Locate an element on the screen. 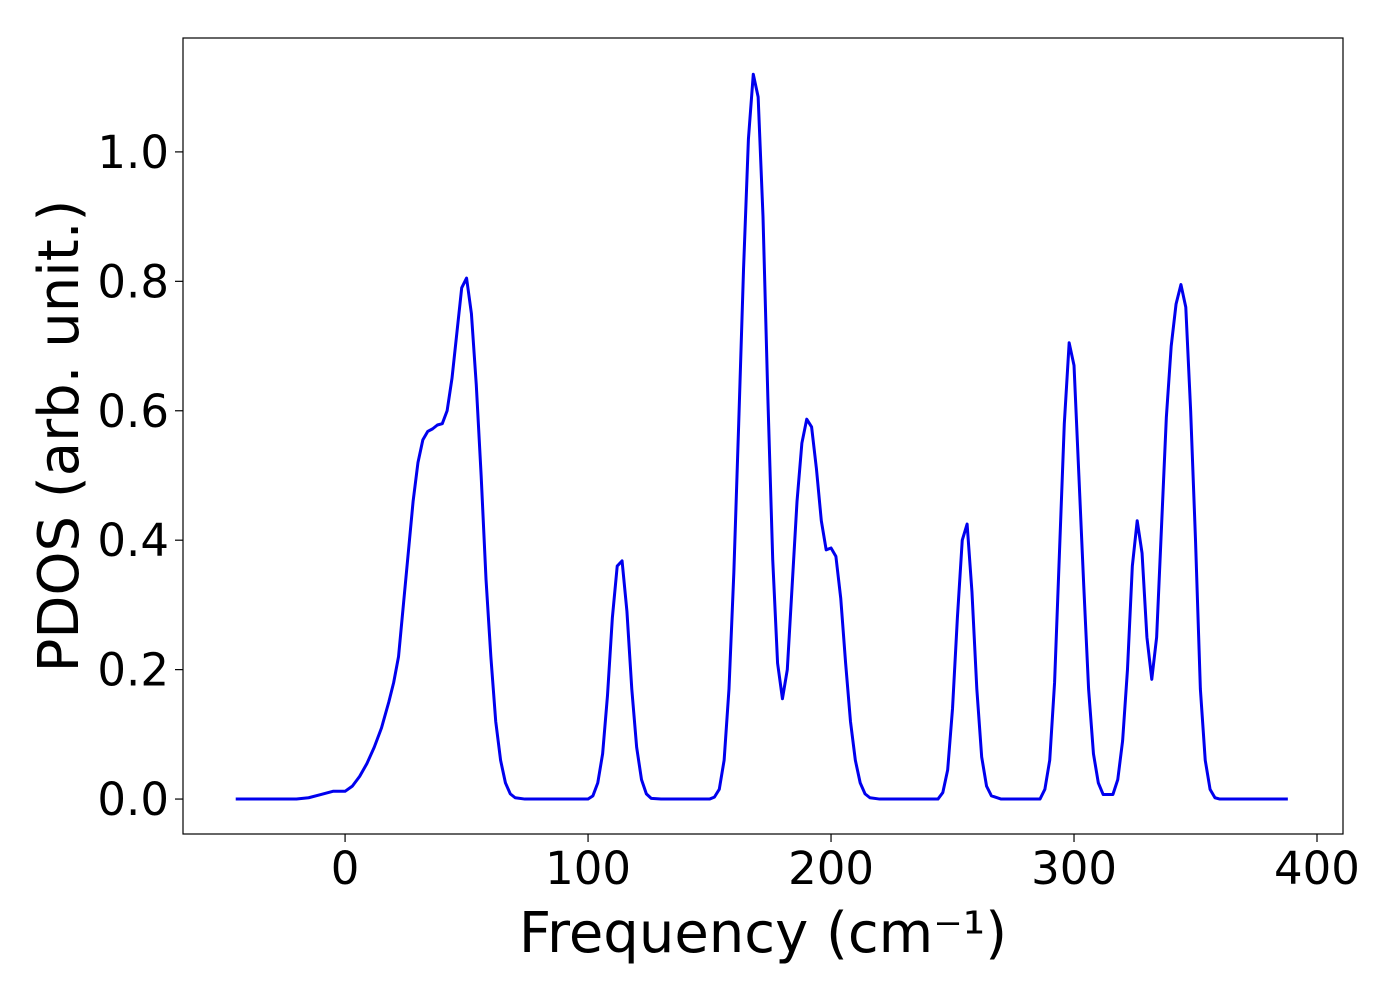  y-tick-label: 0.0 is located at coordinates (133, 799).